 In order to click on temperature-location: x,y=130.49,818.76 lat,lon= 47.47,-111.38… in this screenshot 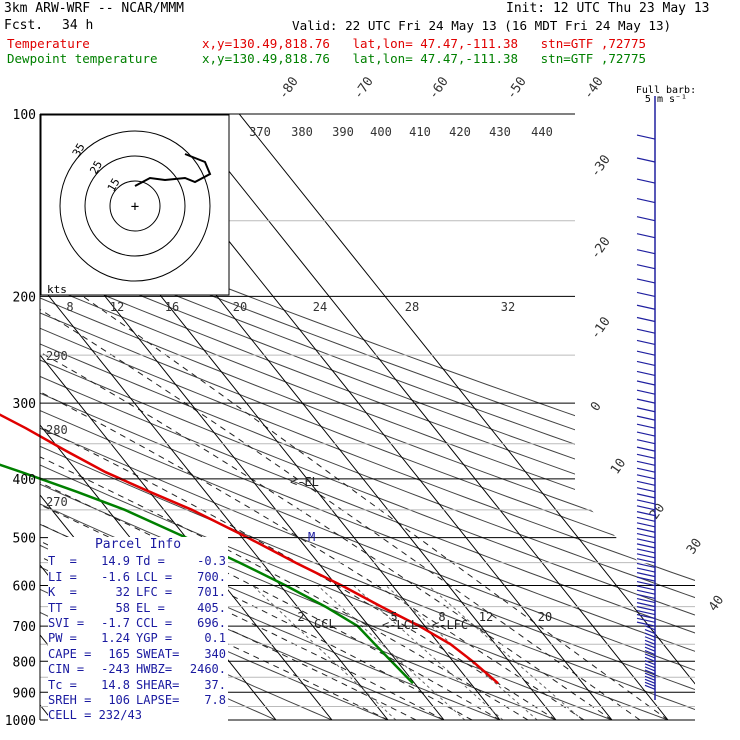, I will do `click(424, 43)`.